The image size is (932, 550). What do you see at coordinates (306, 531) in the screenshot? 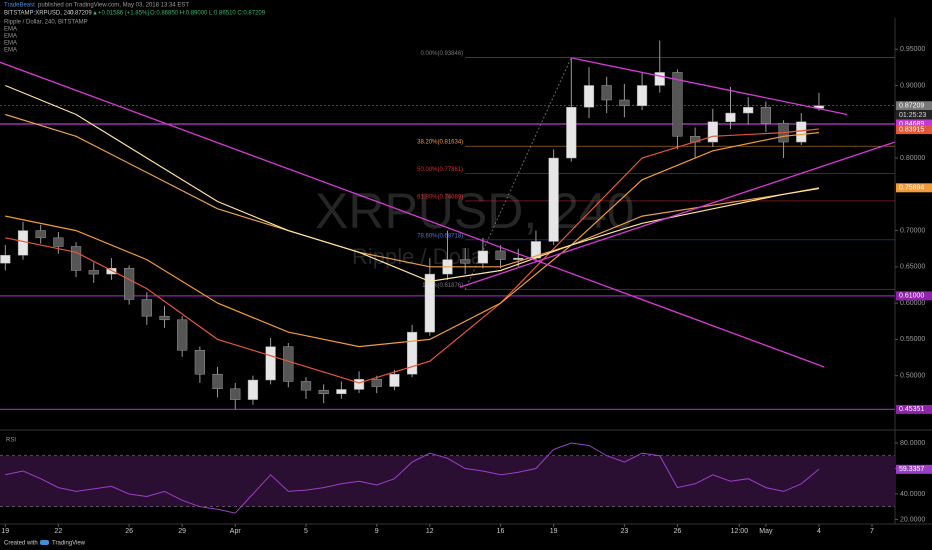
I see `x-tick-label: 5` at bounding box center [306, 531].